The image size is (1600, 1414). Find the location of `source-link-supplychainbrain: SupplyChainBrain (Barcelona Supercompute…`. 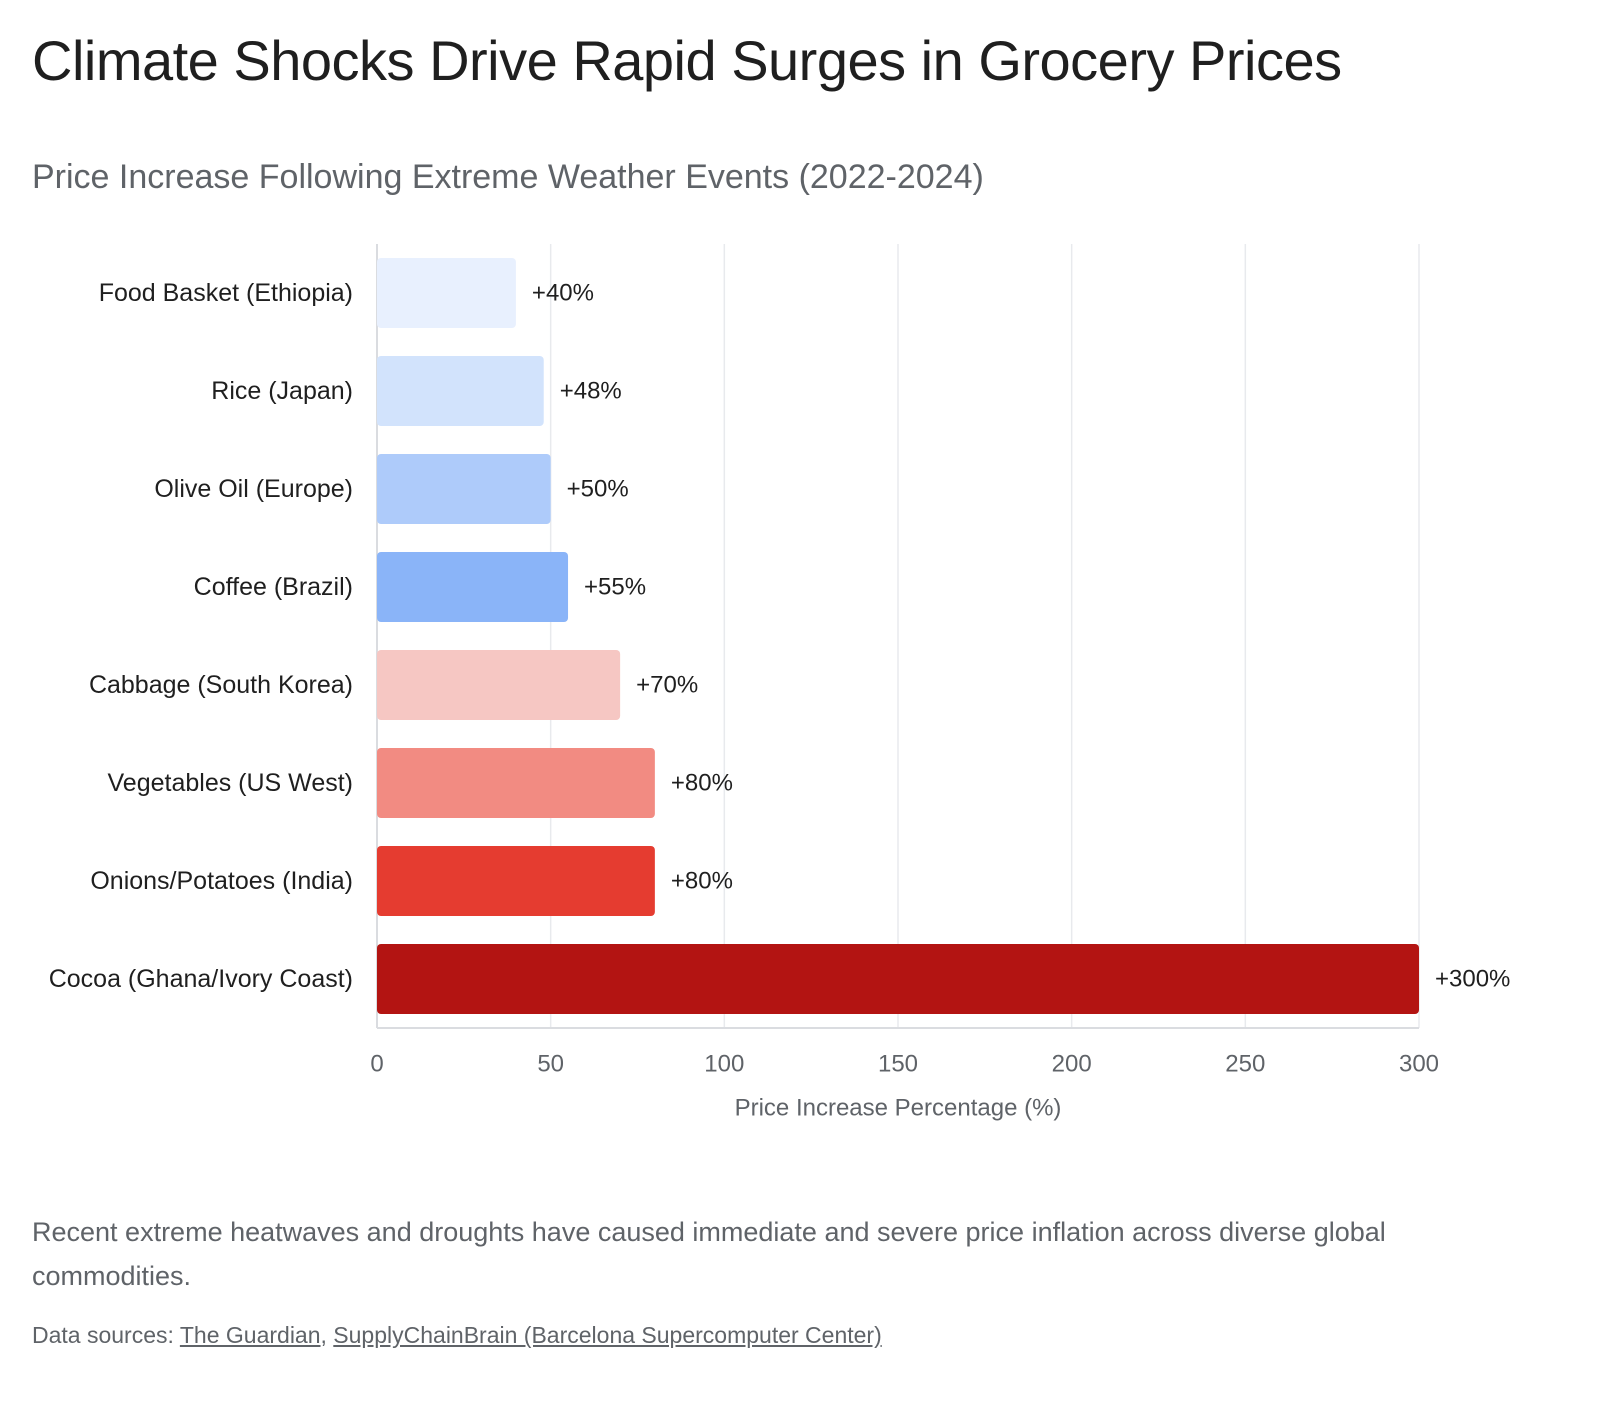

source-link-supplychainbrain: SupplyChainBrain (Barcelona Supercompute… is located at coordinates (607, 1335).